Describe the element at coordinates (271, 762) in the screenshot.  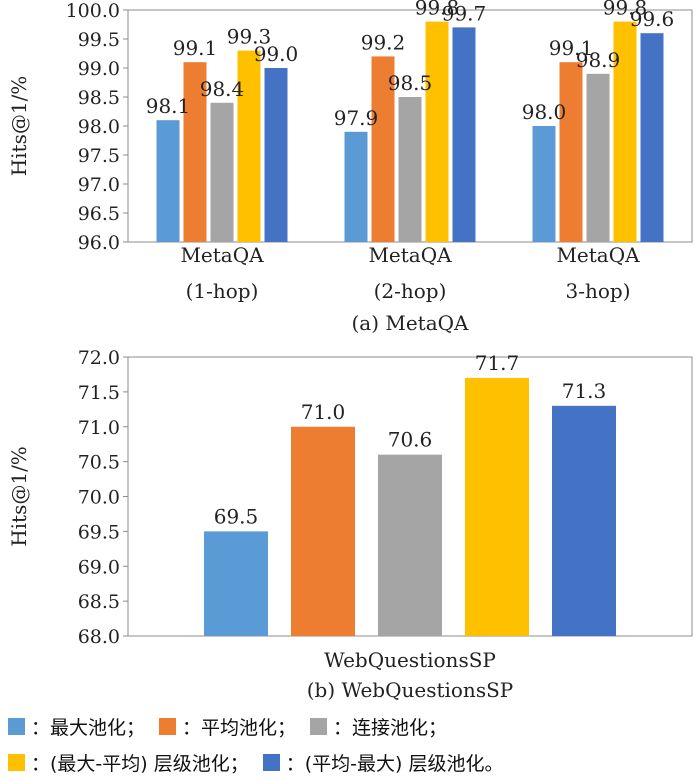
I see `legend-swatch-avg-max-hier` at that location.